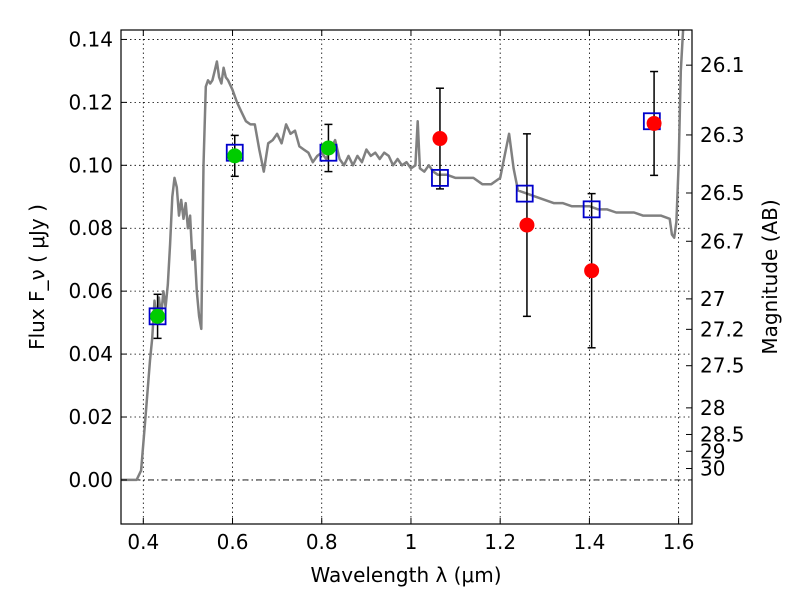 This screenshot has height=600, width=800. I want to click on x-tick-label: 1, so click(411, 542).